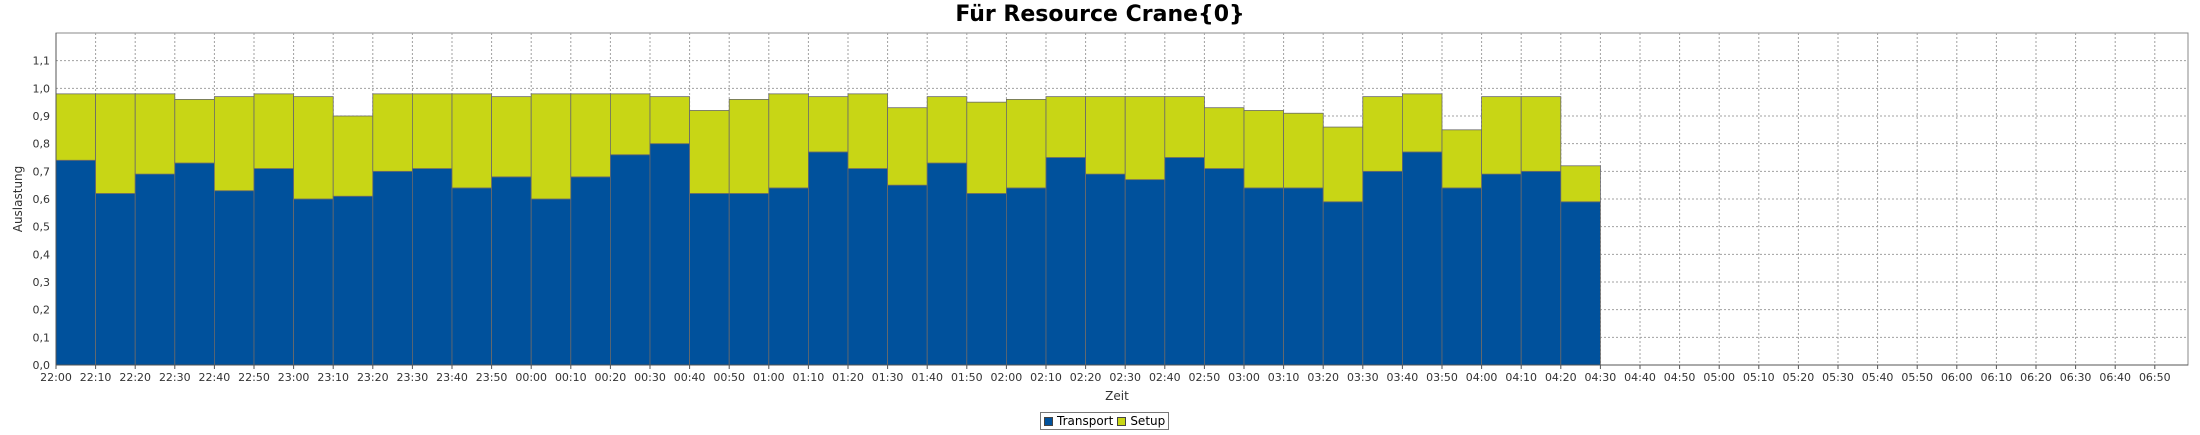  Describe the element at coordinates (1125, 377) in the screenshot. I see `x-tick-label: 02:30` at that location.